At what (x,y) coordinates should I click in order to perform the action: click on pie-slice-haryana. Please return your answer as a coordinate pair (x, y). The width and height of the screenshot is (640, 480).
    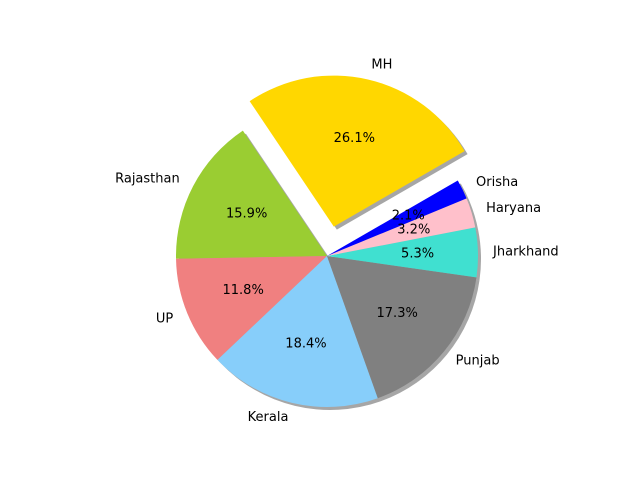
    Looking at the image, I should click on (401, 227).